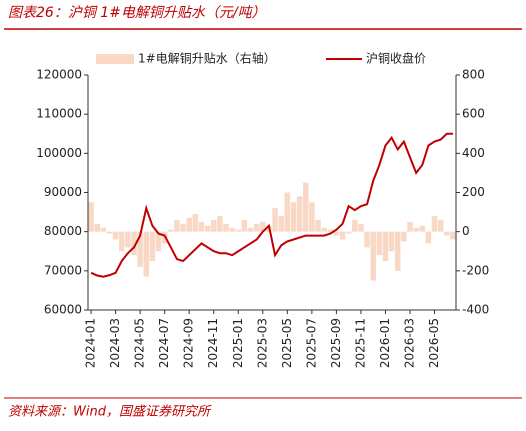  Describe the element at coordinates (410, 343) in the screenshot. I see `x-tick-label: 2026-03` at that location.